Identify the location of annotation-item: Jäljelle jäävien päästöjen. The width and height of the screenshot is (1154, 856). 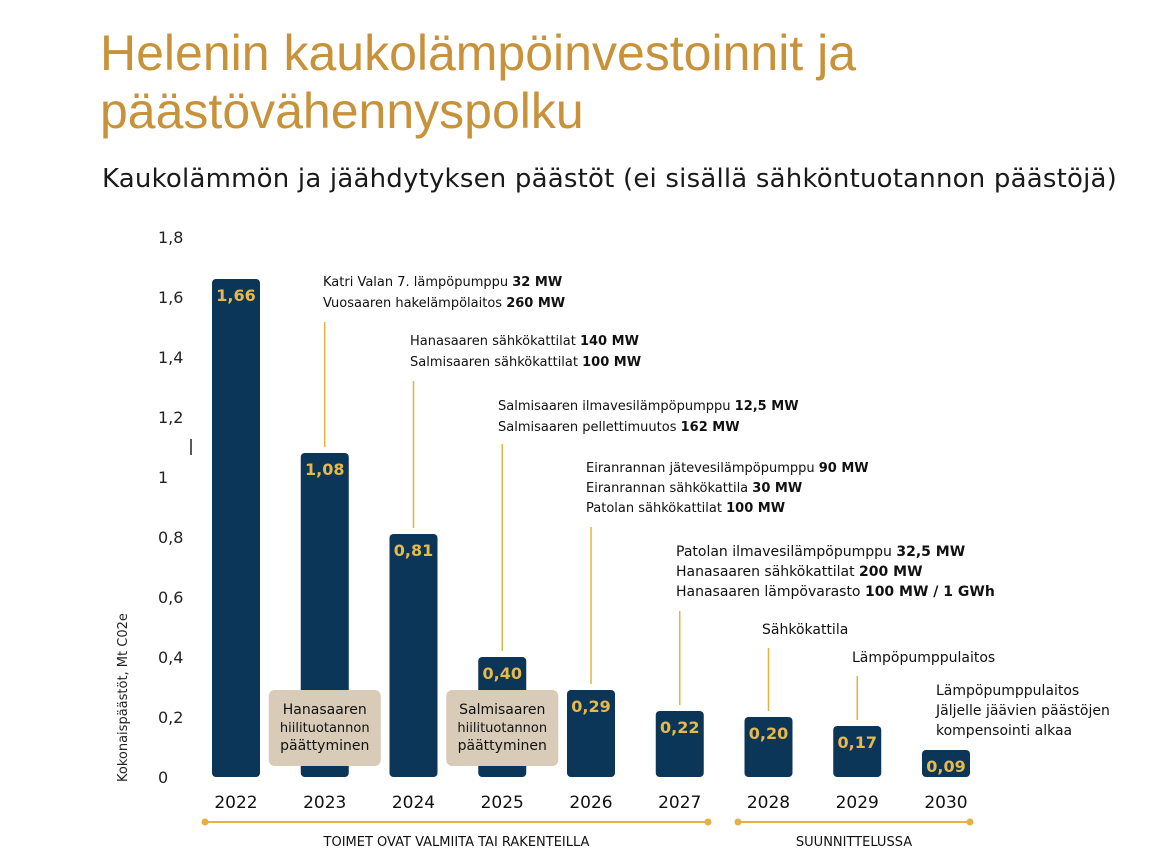
(1022, 711).